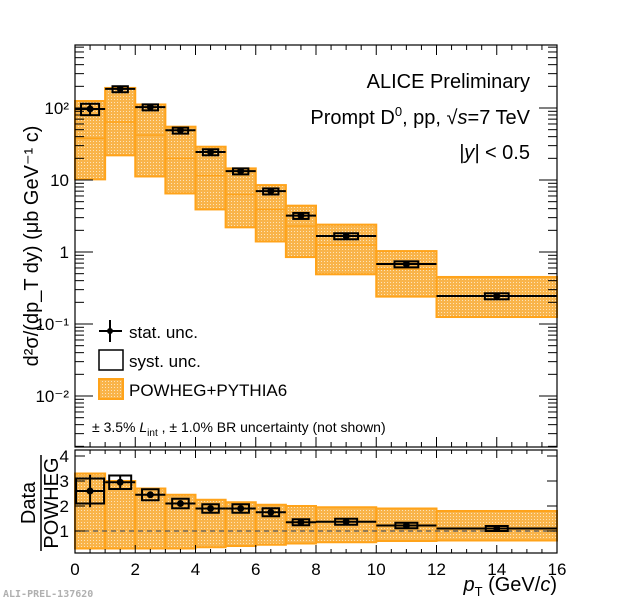 This screenshot has width=620, height=601. I want to click on x-tick-label: 4, so click(195, 569).